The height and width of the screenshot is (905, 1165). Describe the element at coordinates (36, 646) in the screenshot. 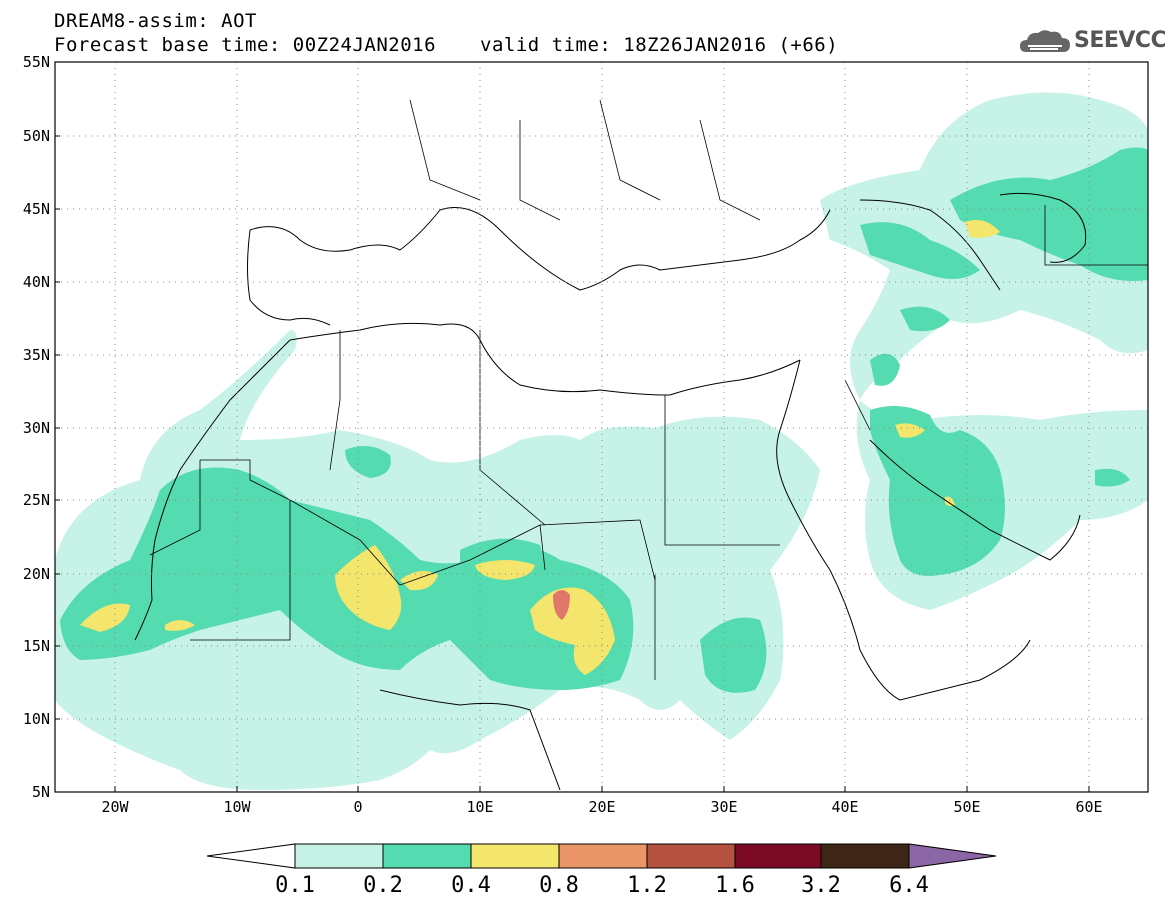

I see `lat-label: 15N` at that location.